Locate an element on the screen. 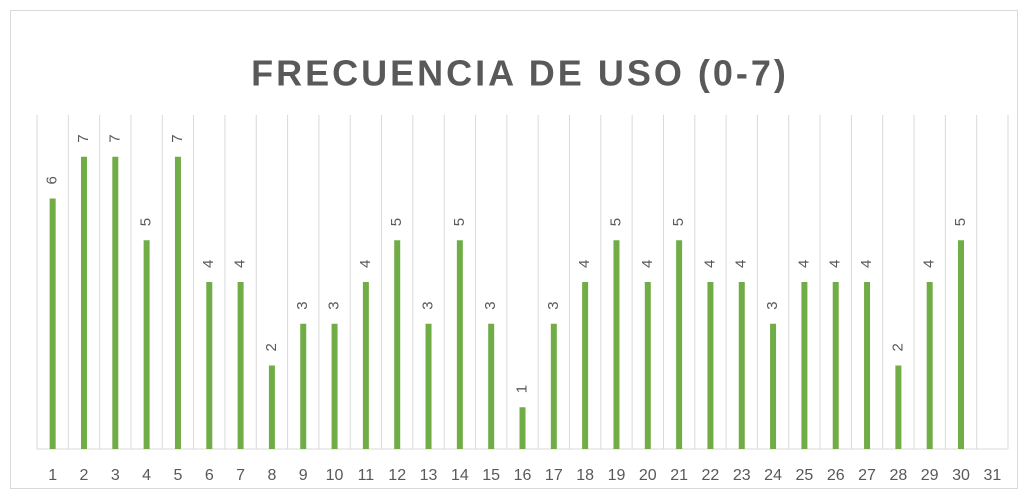  x-tick-label: 16 is located at coordinates (523, 475).